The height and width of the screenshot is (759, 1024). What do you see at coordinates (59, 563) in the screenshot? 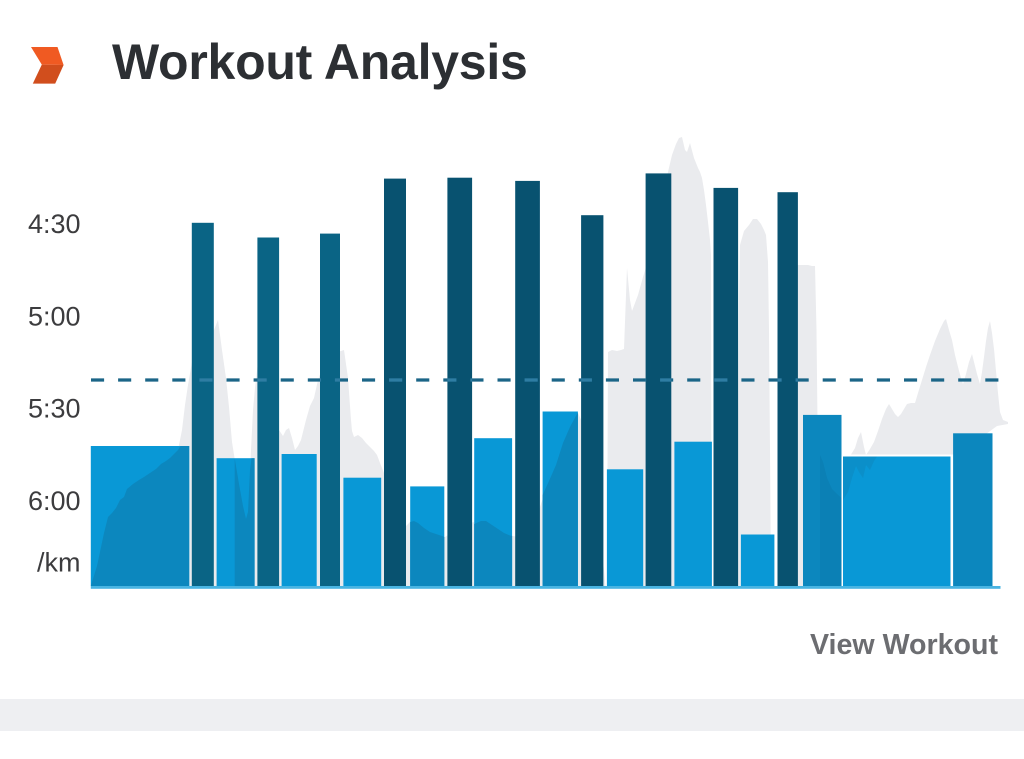
I see `svg-text: /km` at bounding box center [59, 563].